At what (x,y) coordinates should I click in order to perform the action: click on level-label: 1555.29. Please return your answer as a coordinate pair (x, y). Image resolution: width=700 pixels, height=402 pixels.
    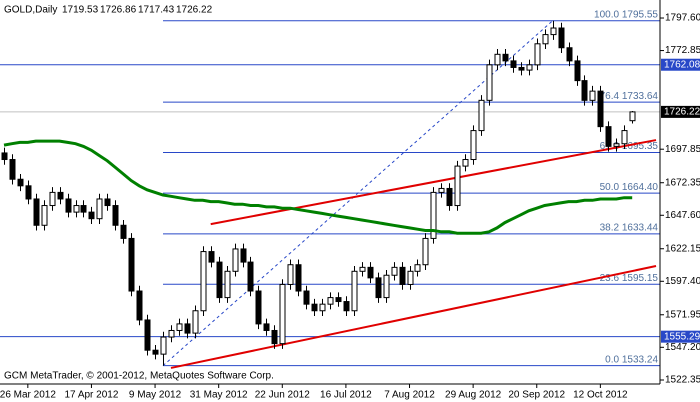
    Looking at the image, I should click on (682, 336).